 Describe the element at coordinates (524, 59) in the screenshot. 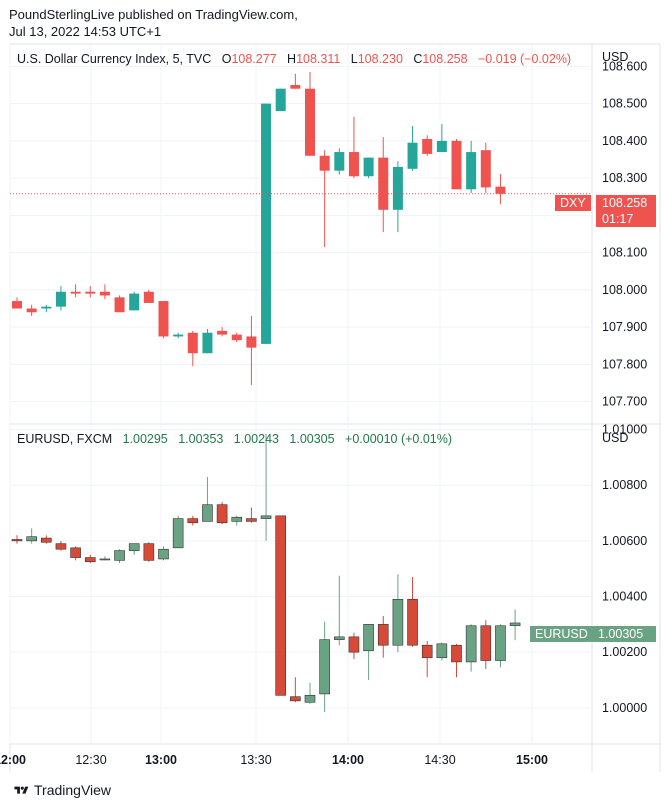

I see `dxy-change: −0.019 (−0.02%)` at that location.